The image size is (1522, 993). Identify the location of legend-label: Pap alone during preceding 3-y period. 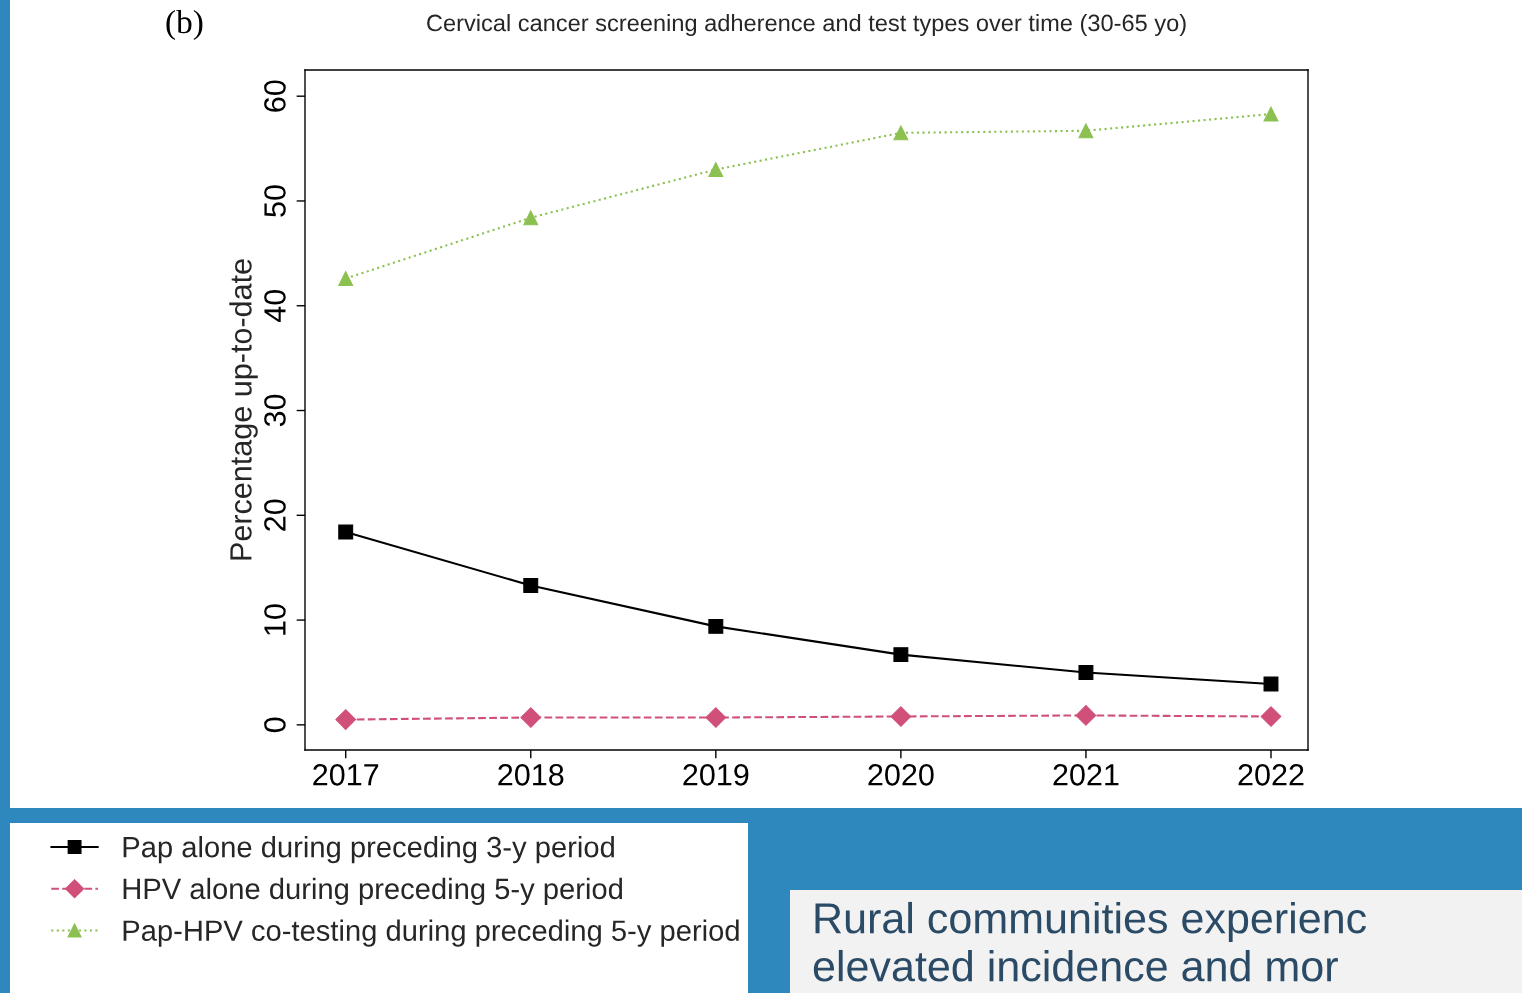
(368, 850).